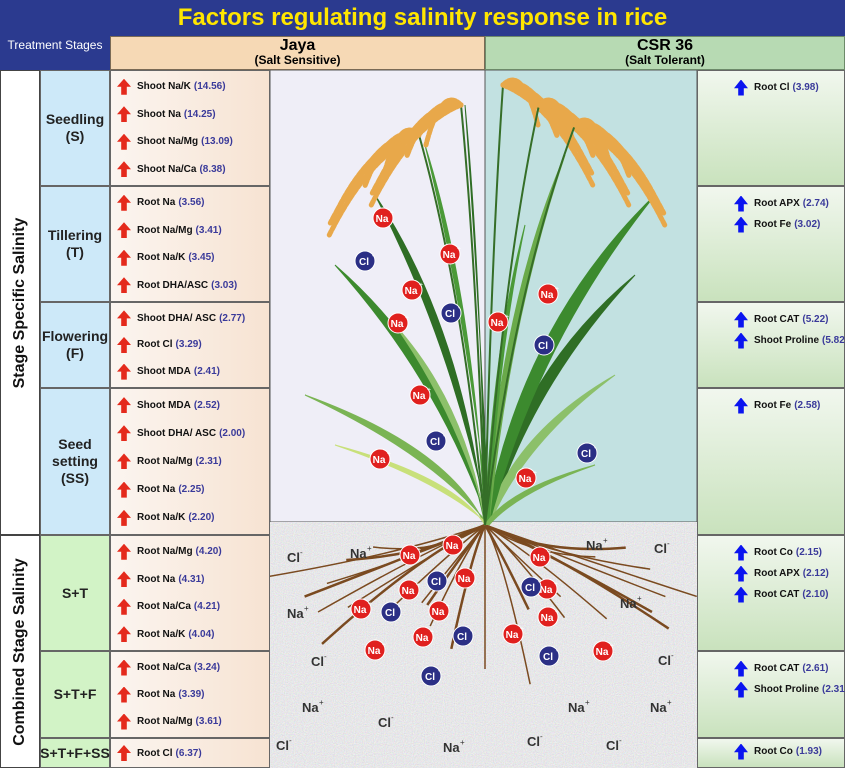  I want to click on factor-value: (2.41), so click(207, 372).